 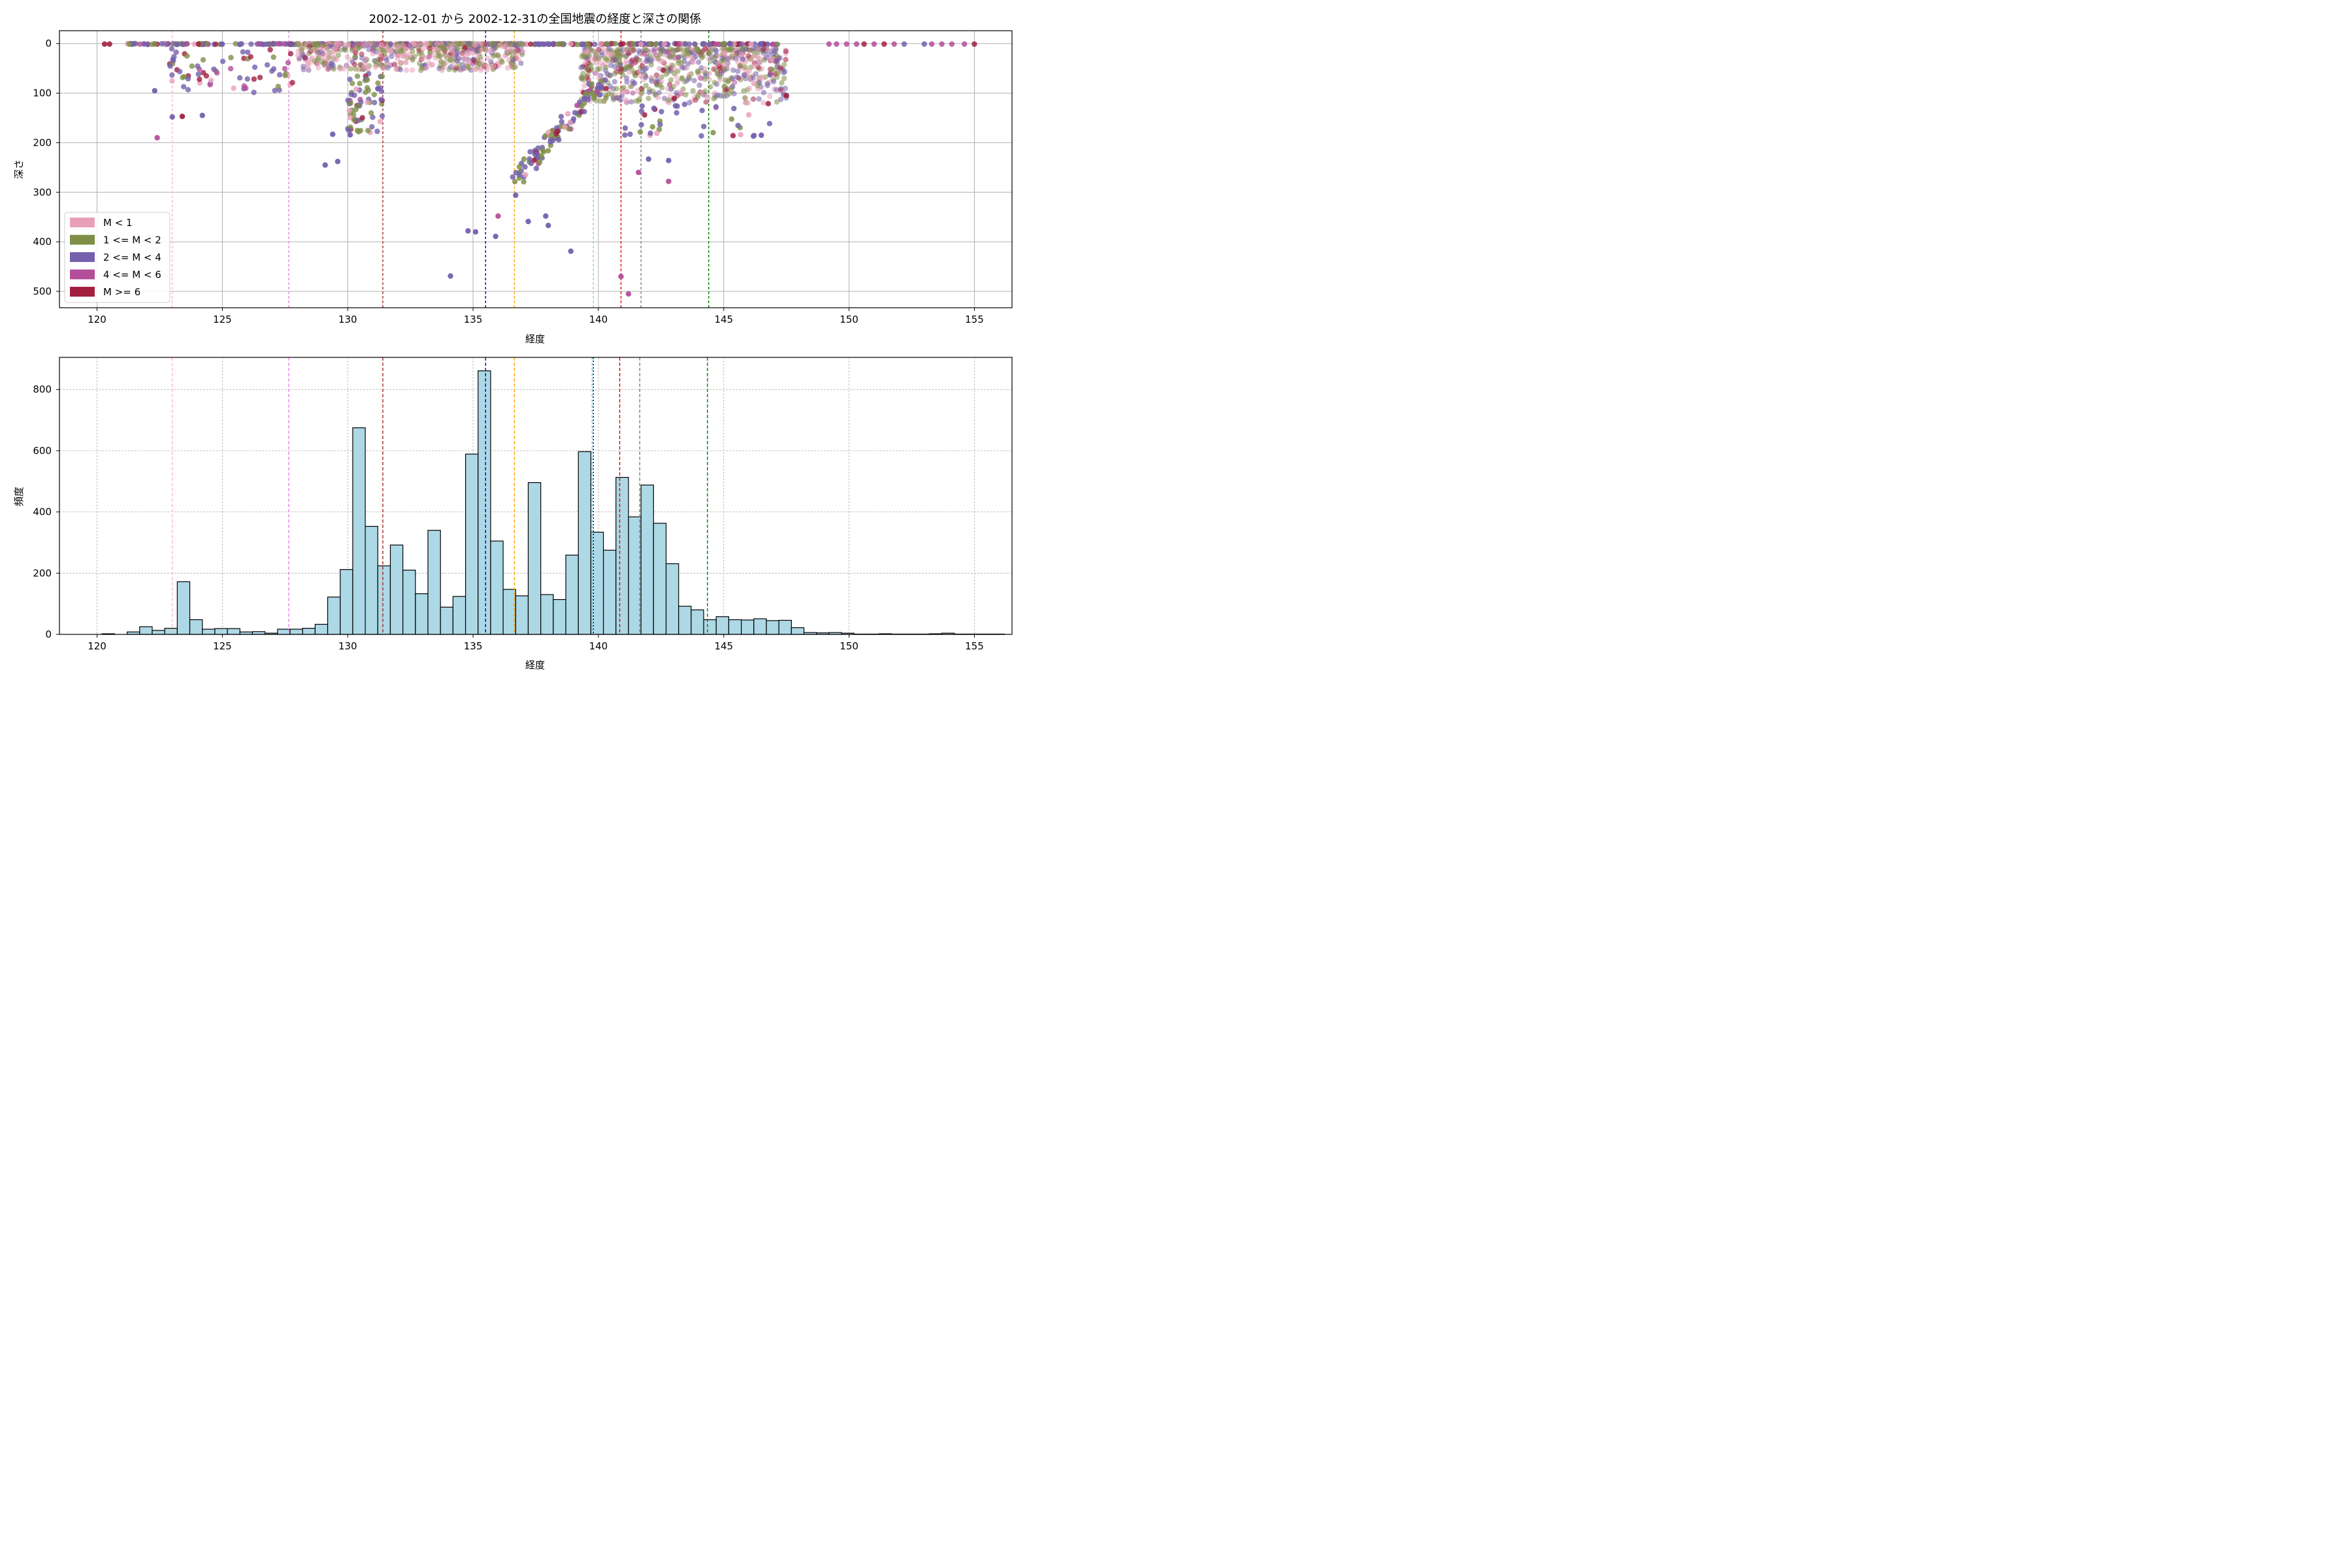 I want to click on histogram-reference-lines, so click(x=439, y=495).